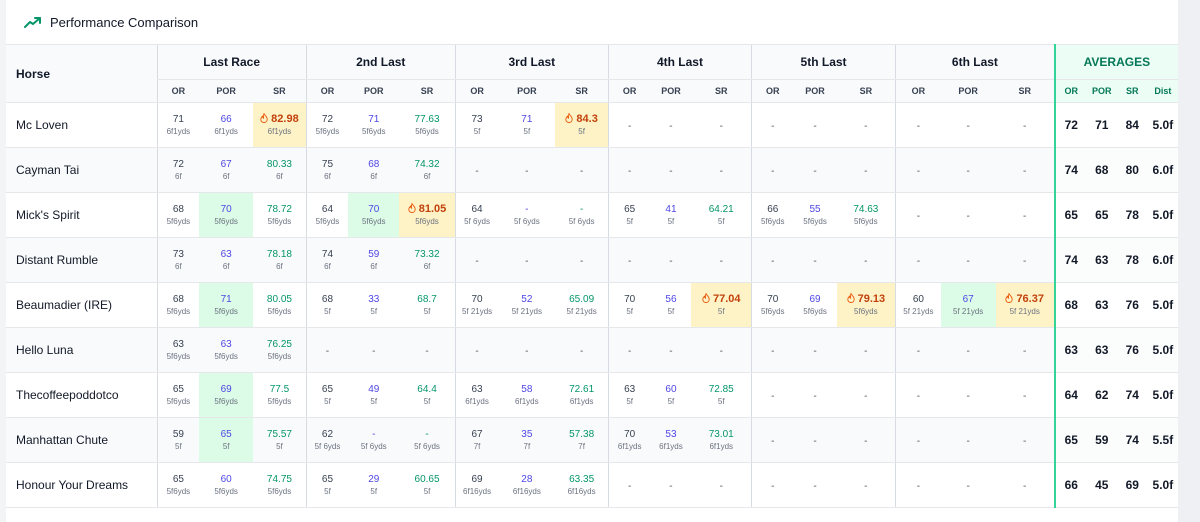 This screenshot has height=522, width=1200. Describe the element at coordinates (1101, 485) in the screenshot. I see `average-por-value: 45` at that location.